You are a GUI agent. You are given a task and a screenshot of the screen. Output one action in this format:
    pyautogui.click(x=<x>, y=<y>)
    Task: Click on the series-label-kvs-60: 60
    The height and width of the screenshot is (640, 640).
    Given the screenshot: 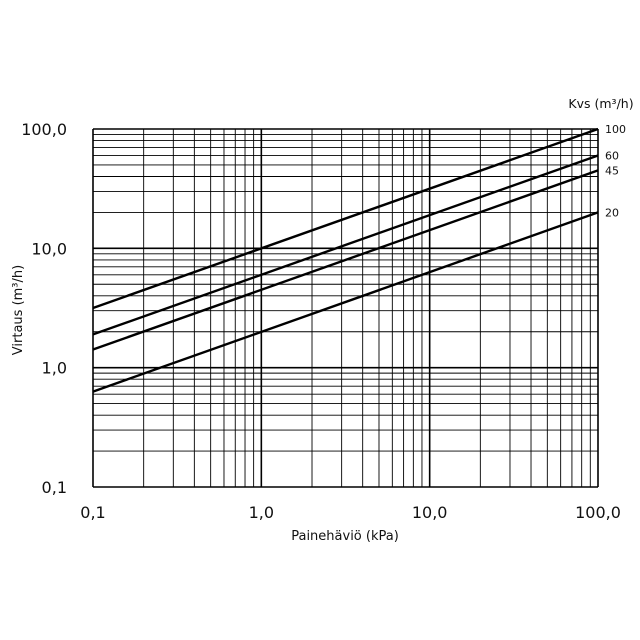 What is the action you would take?
    pyautogui.click(x=612, y=155)
    